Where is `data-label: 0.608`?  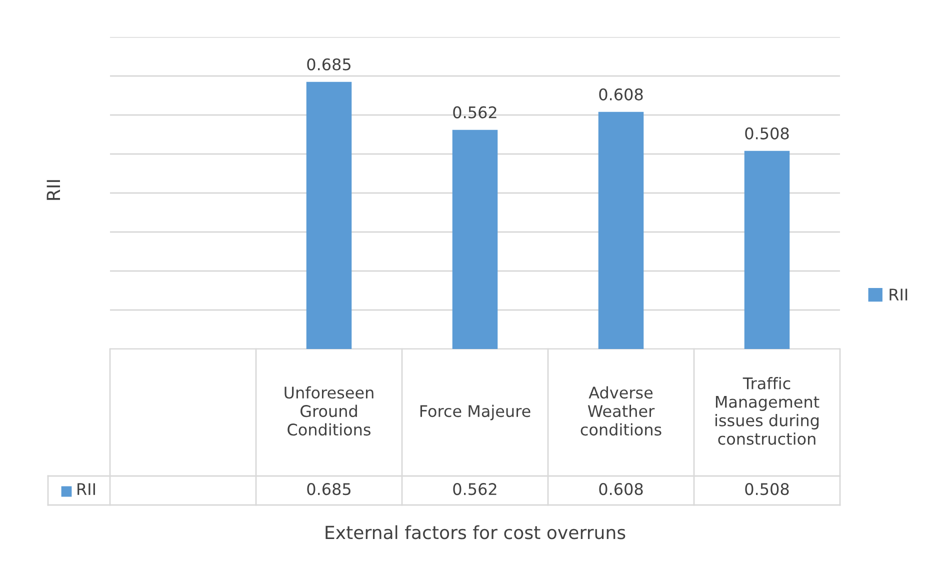 data-label: 0.608 is located at coordinates (621, 94).